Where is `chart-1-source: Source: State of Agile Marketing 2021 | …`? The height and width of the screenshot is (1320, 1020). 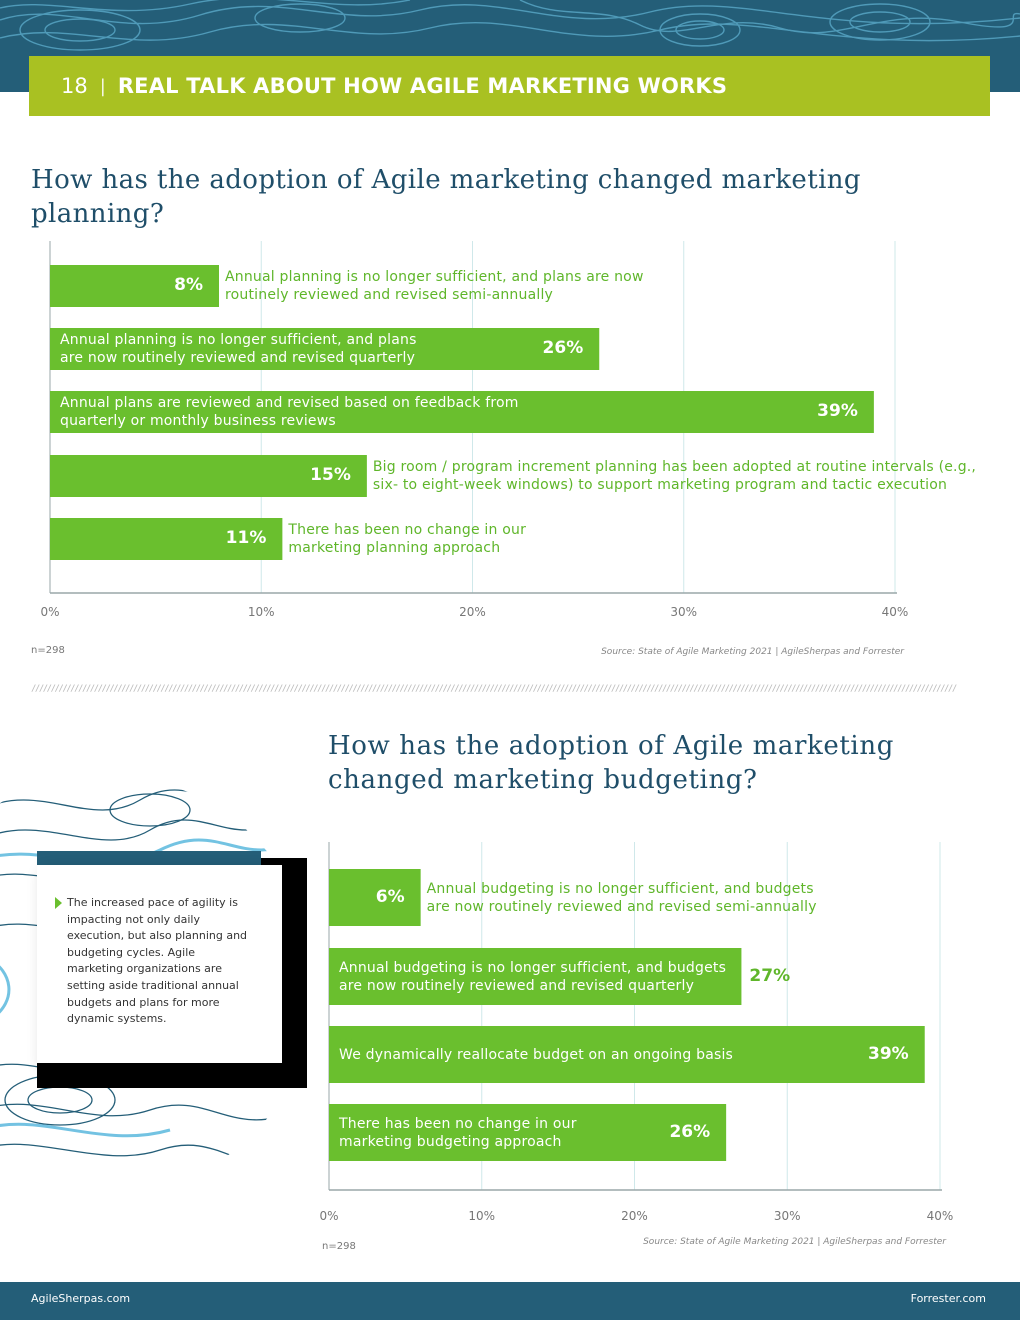 chart-1-source: Source: State of Agile Marketing 2021 | … is located at coordinates (752, 652).